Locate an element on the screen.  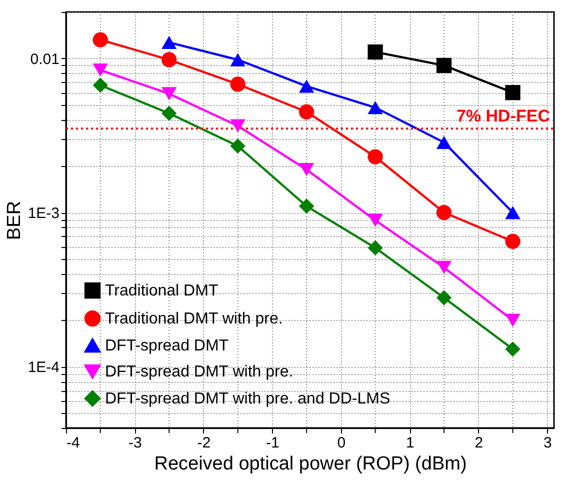
x-tick-label: -3 is located at coordinates (135, 443).